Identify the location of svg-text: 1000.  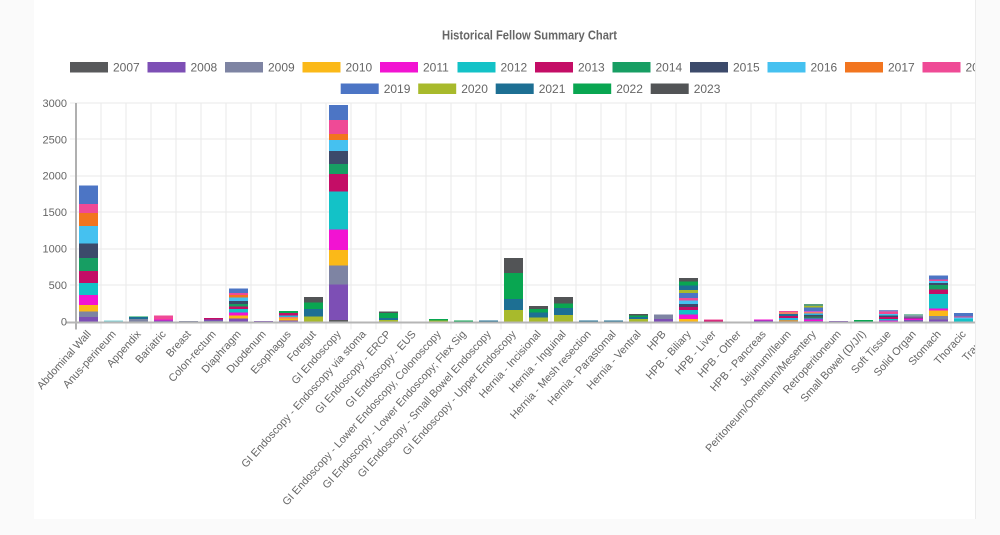
(55, 250).